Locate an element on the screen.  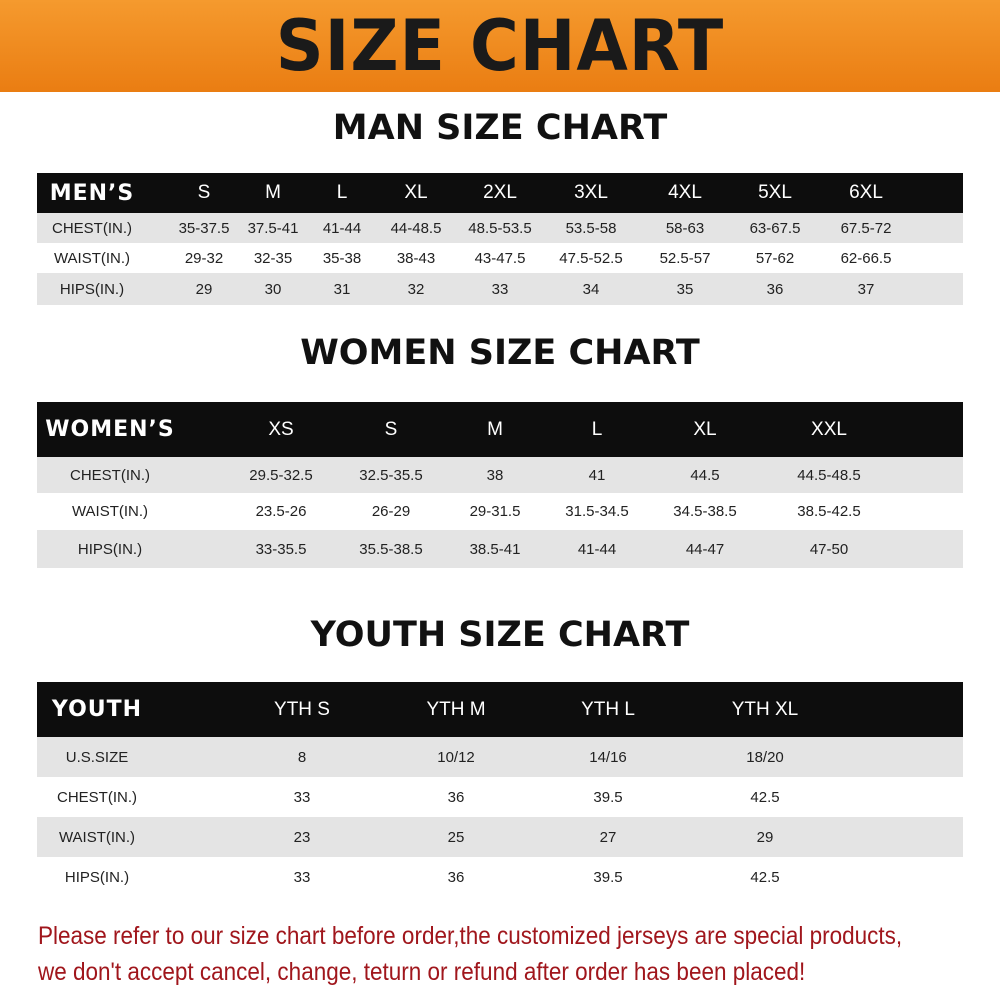
table-cell: 44-48.5 is located at coordinates (416, 228).